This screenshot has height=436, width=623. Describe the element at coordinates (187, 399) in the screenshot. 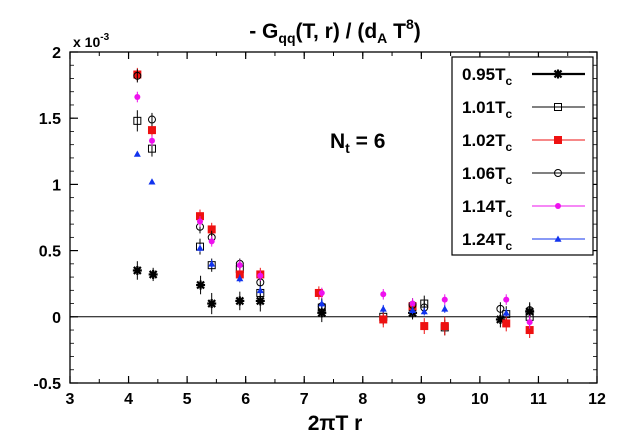

I see `x-tick-label: 5` at that location.